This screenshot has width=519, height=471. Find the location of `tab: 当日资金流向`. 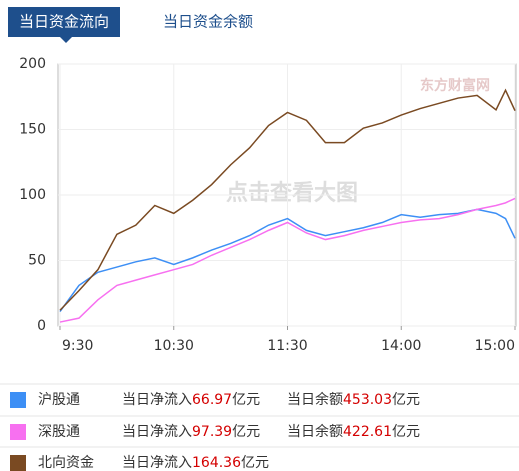

tab: 当日资金流向 is located at coordinates (64, 22).